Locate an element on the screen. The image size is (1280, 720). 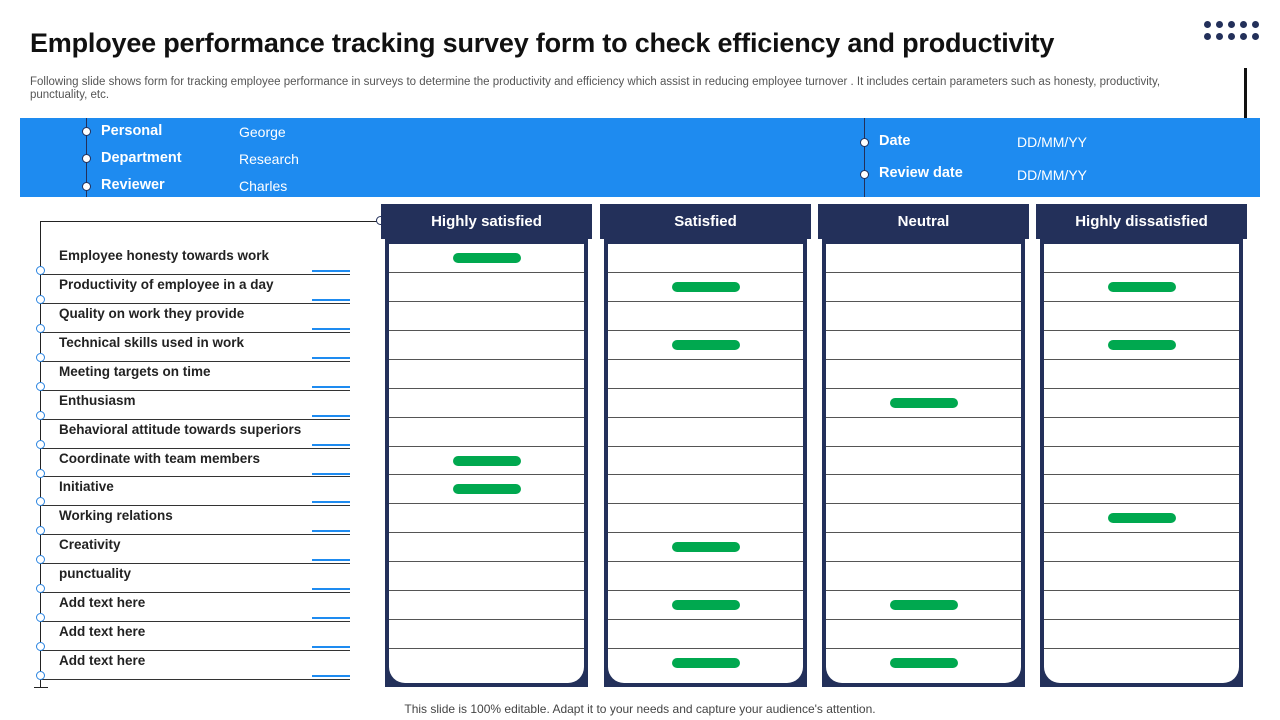
column-highly-dissatisfied is located at coordinates (1141, 463).